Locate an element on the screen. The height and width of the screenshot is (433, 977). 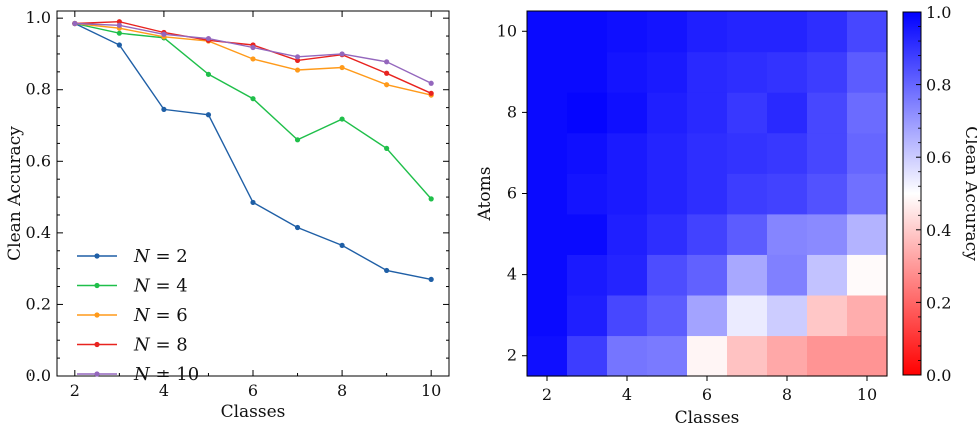
legend-equals: = is located at coordinates (163, 345).